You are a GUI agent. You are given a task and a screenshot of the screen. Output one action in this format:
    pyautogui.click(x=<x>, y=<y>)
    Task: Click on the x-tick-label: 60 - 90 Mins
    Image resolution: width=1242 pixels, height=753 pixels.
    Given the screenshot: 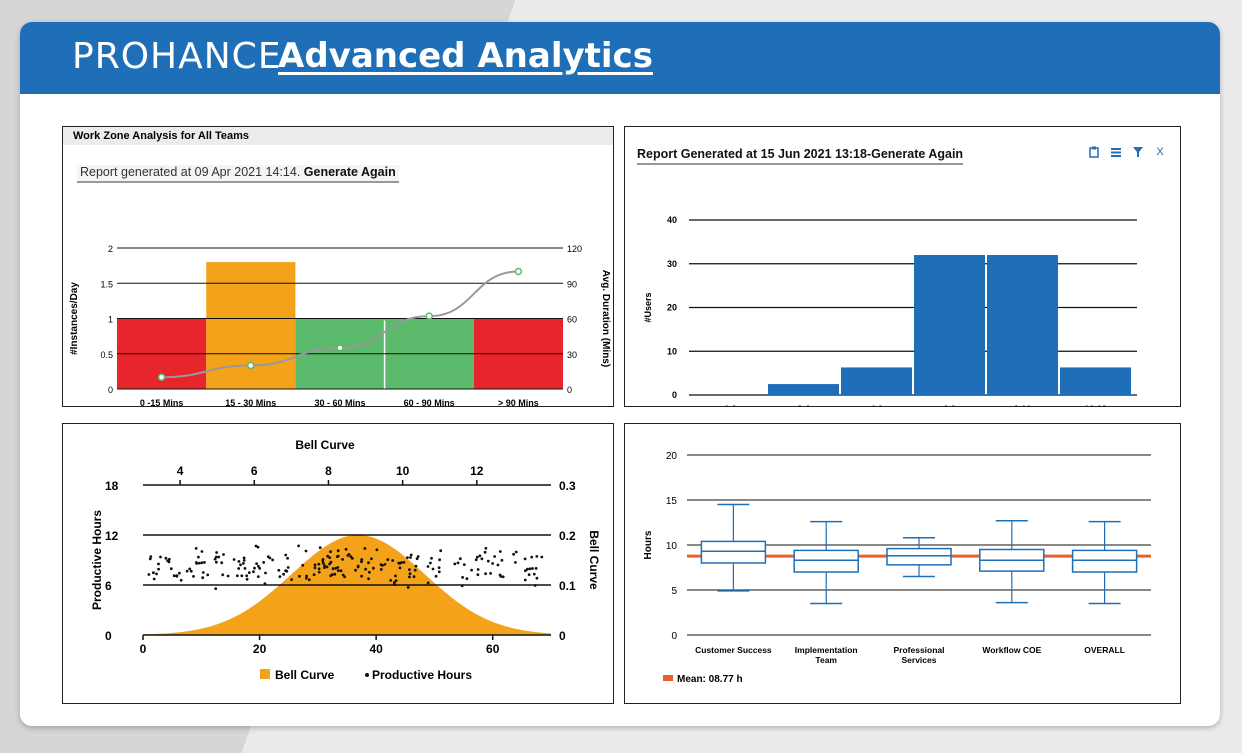 What is the action you would take?
    pyautogui.click(x=429, y=402)
    